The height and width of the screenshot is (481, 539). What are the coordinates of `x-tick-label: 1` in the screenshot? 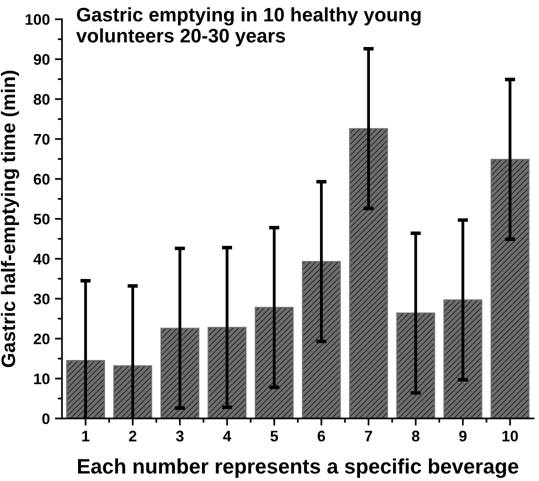 It's located at (86, 436).